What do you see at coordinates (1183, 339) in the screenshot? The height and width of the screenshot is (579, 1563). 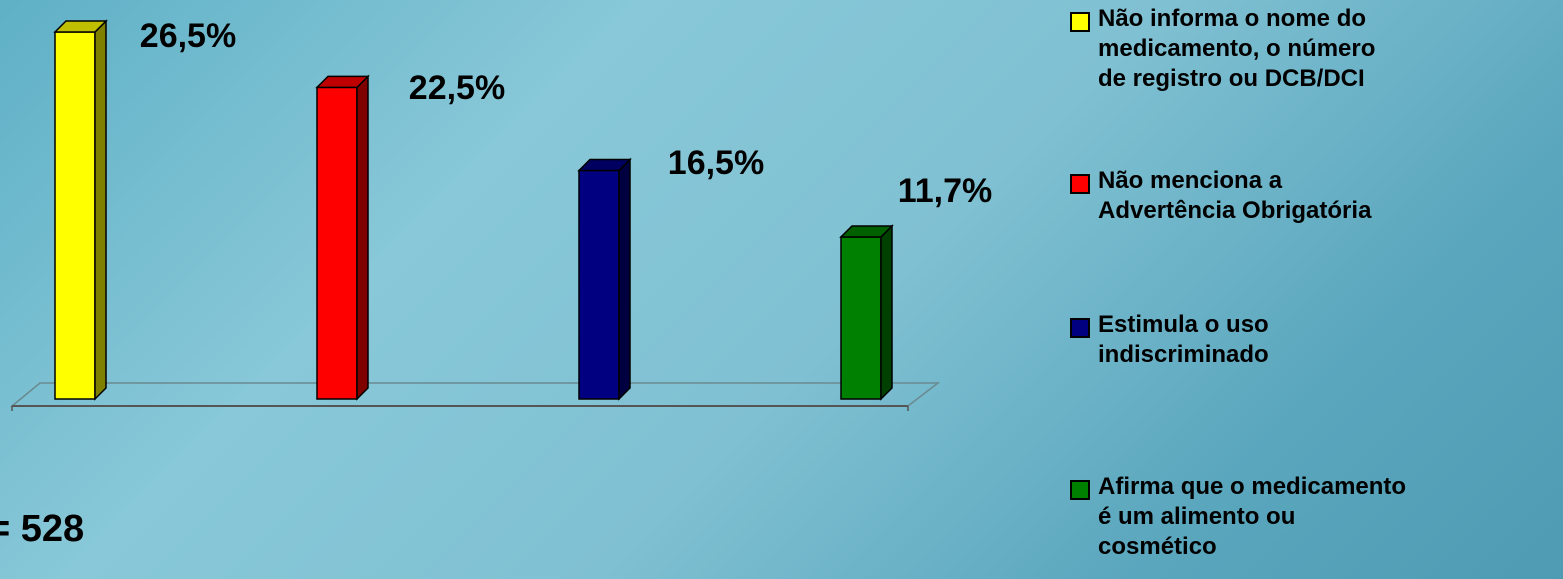 I see `legend-label: Estimula o uso indiscriminado` at bounding box center [1183, 339].